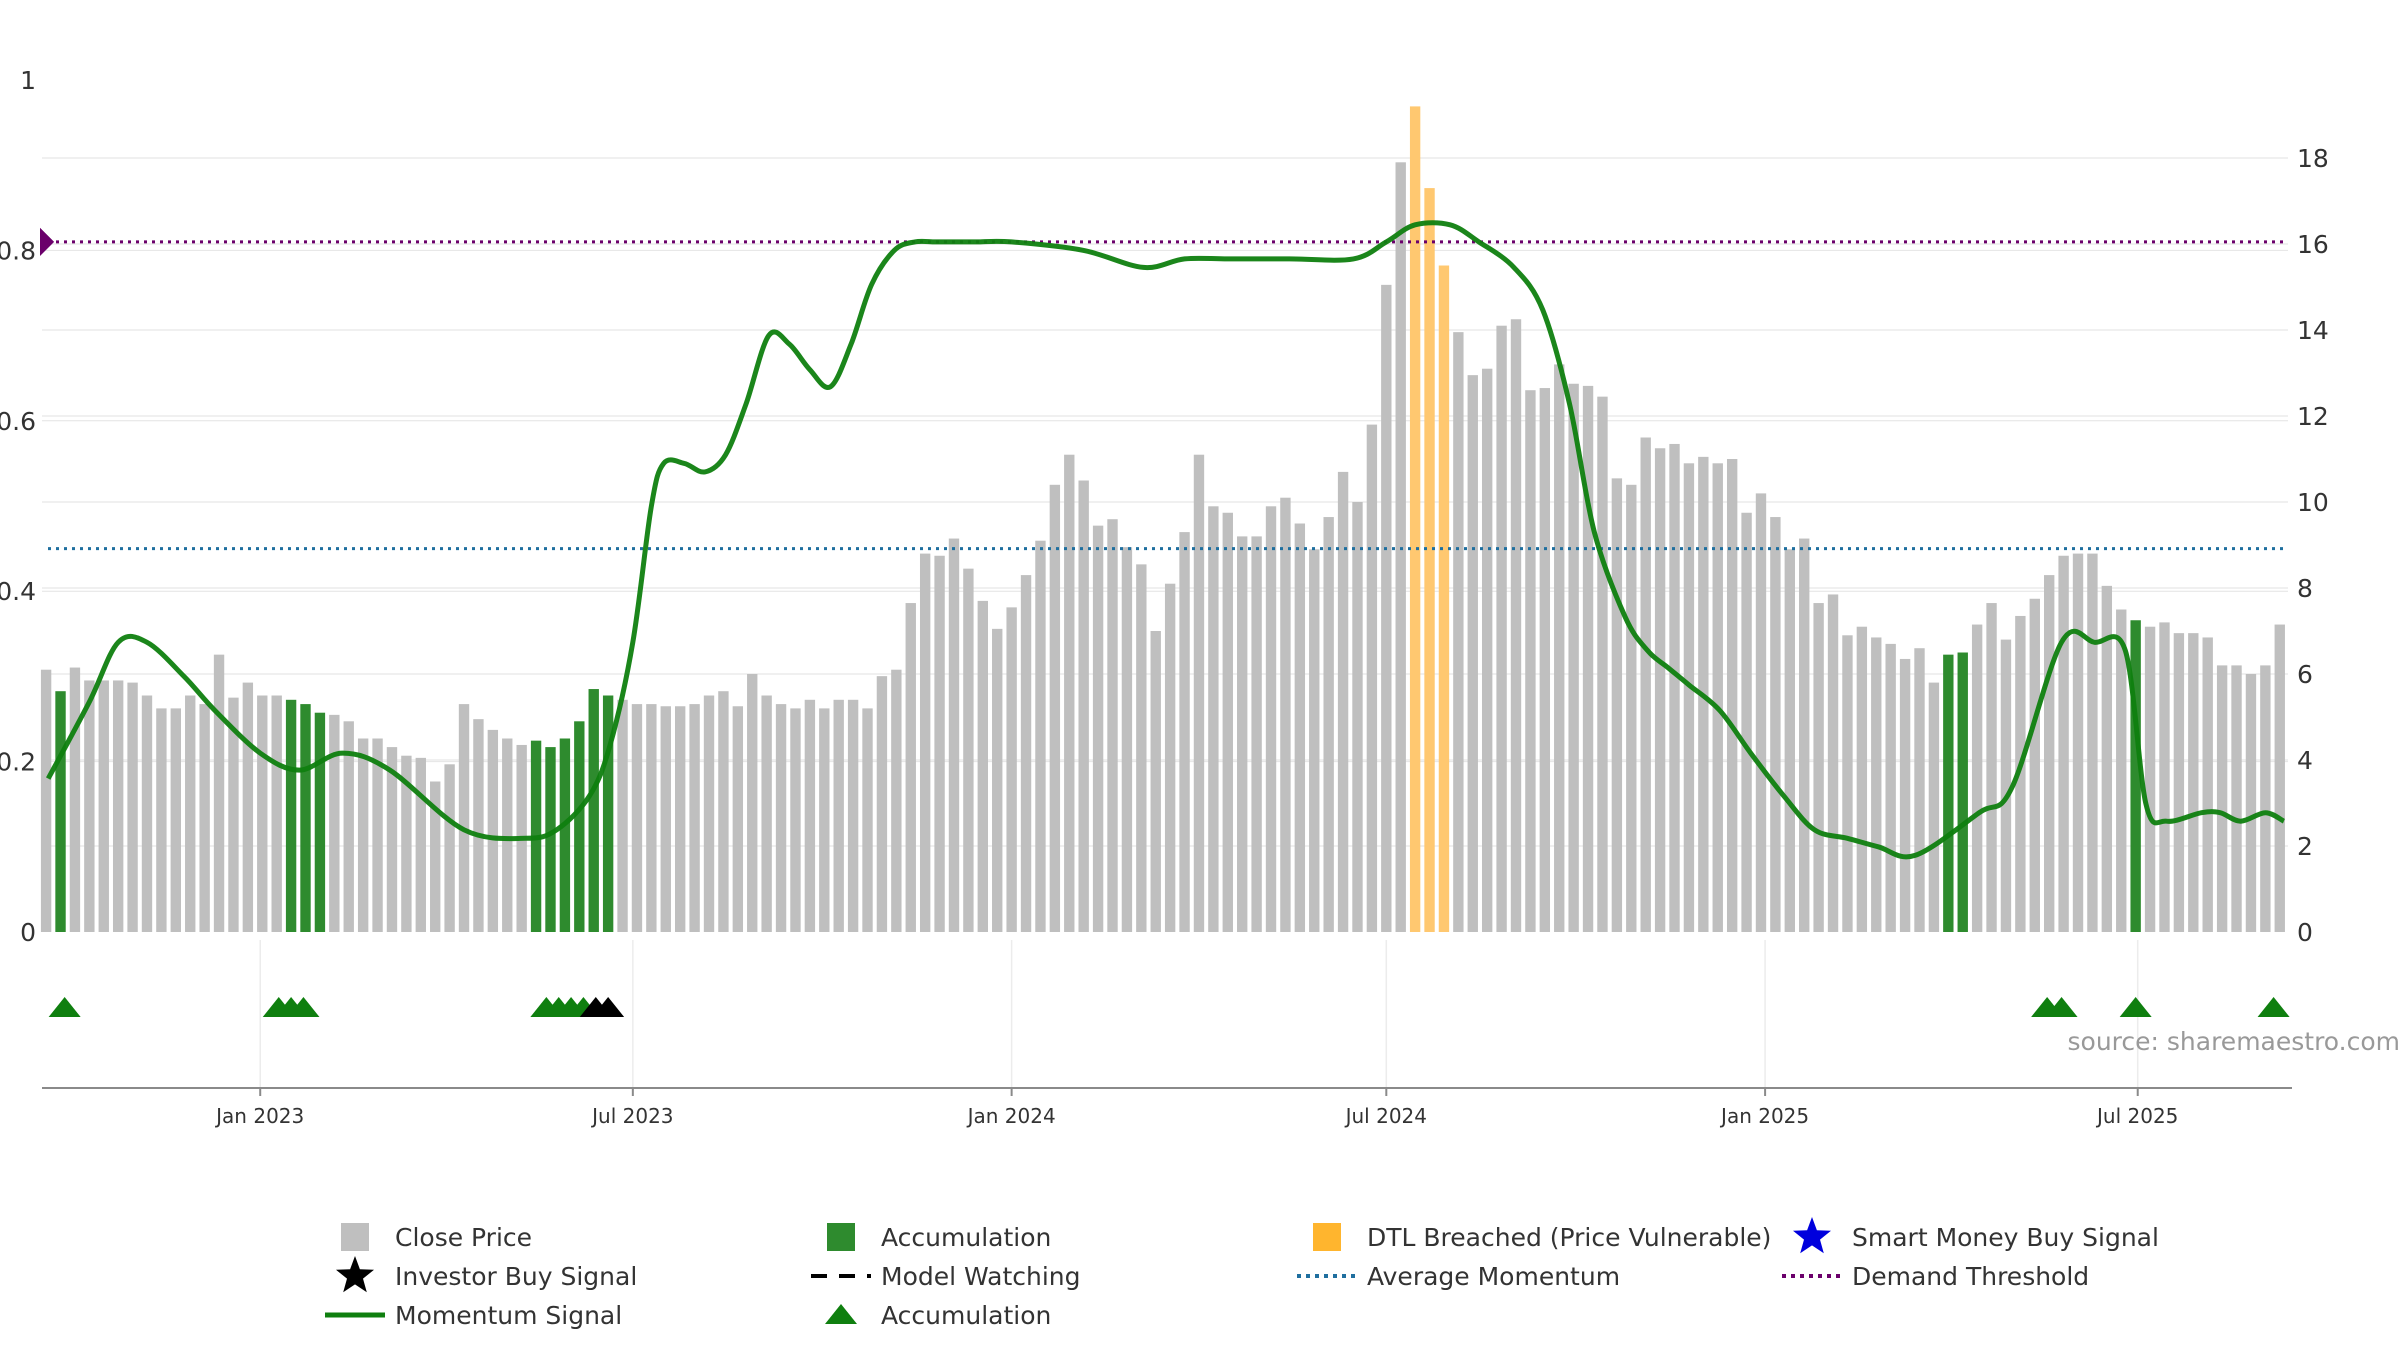 The image size is (2400, 1350). I want to click on right-tick-label: 0, so click(2305, 932).